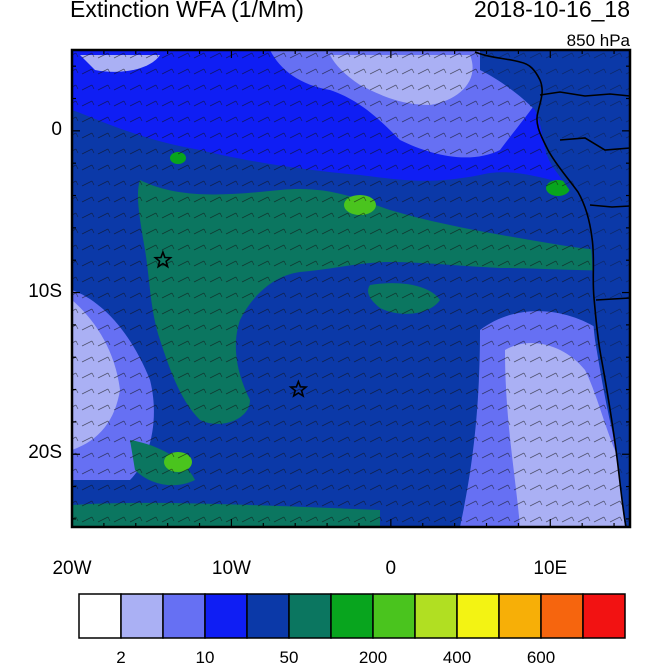 Image resolution: width=650 pixels, height=668 pixels. I want to click on map-datetime: 2018-10-16_18, so click(551, 11).